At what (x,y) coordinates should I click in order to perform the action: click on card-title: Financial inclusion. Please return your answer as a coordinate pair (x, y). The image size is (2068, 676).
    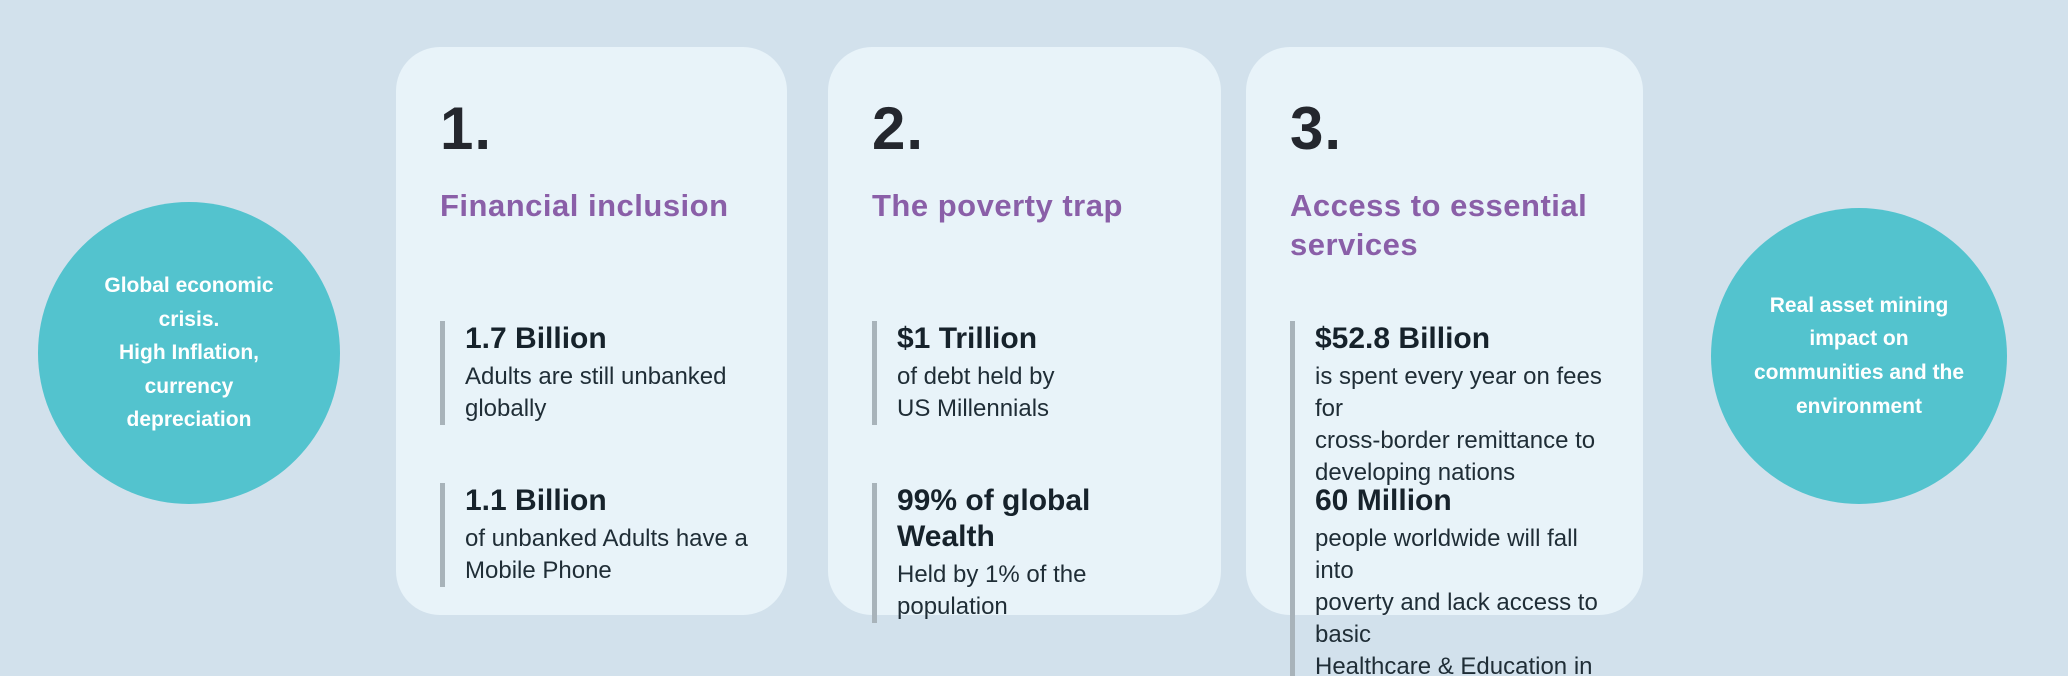
    Looking at the image, I should click on (584, 205).